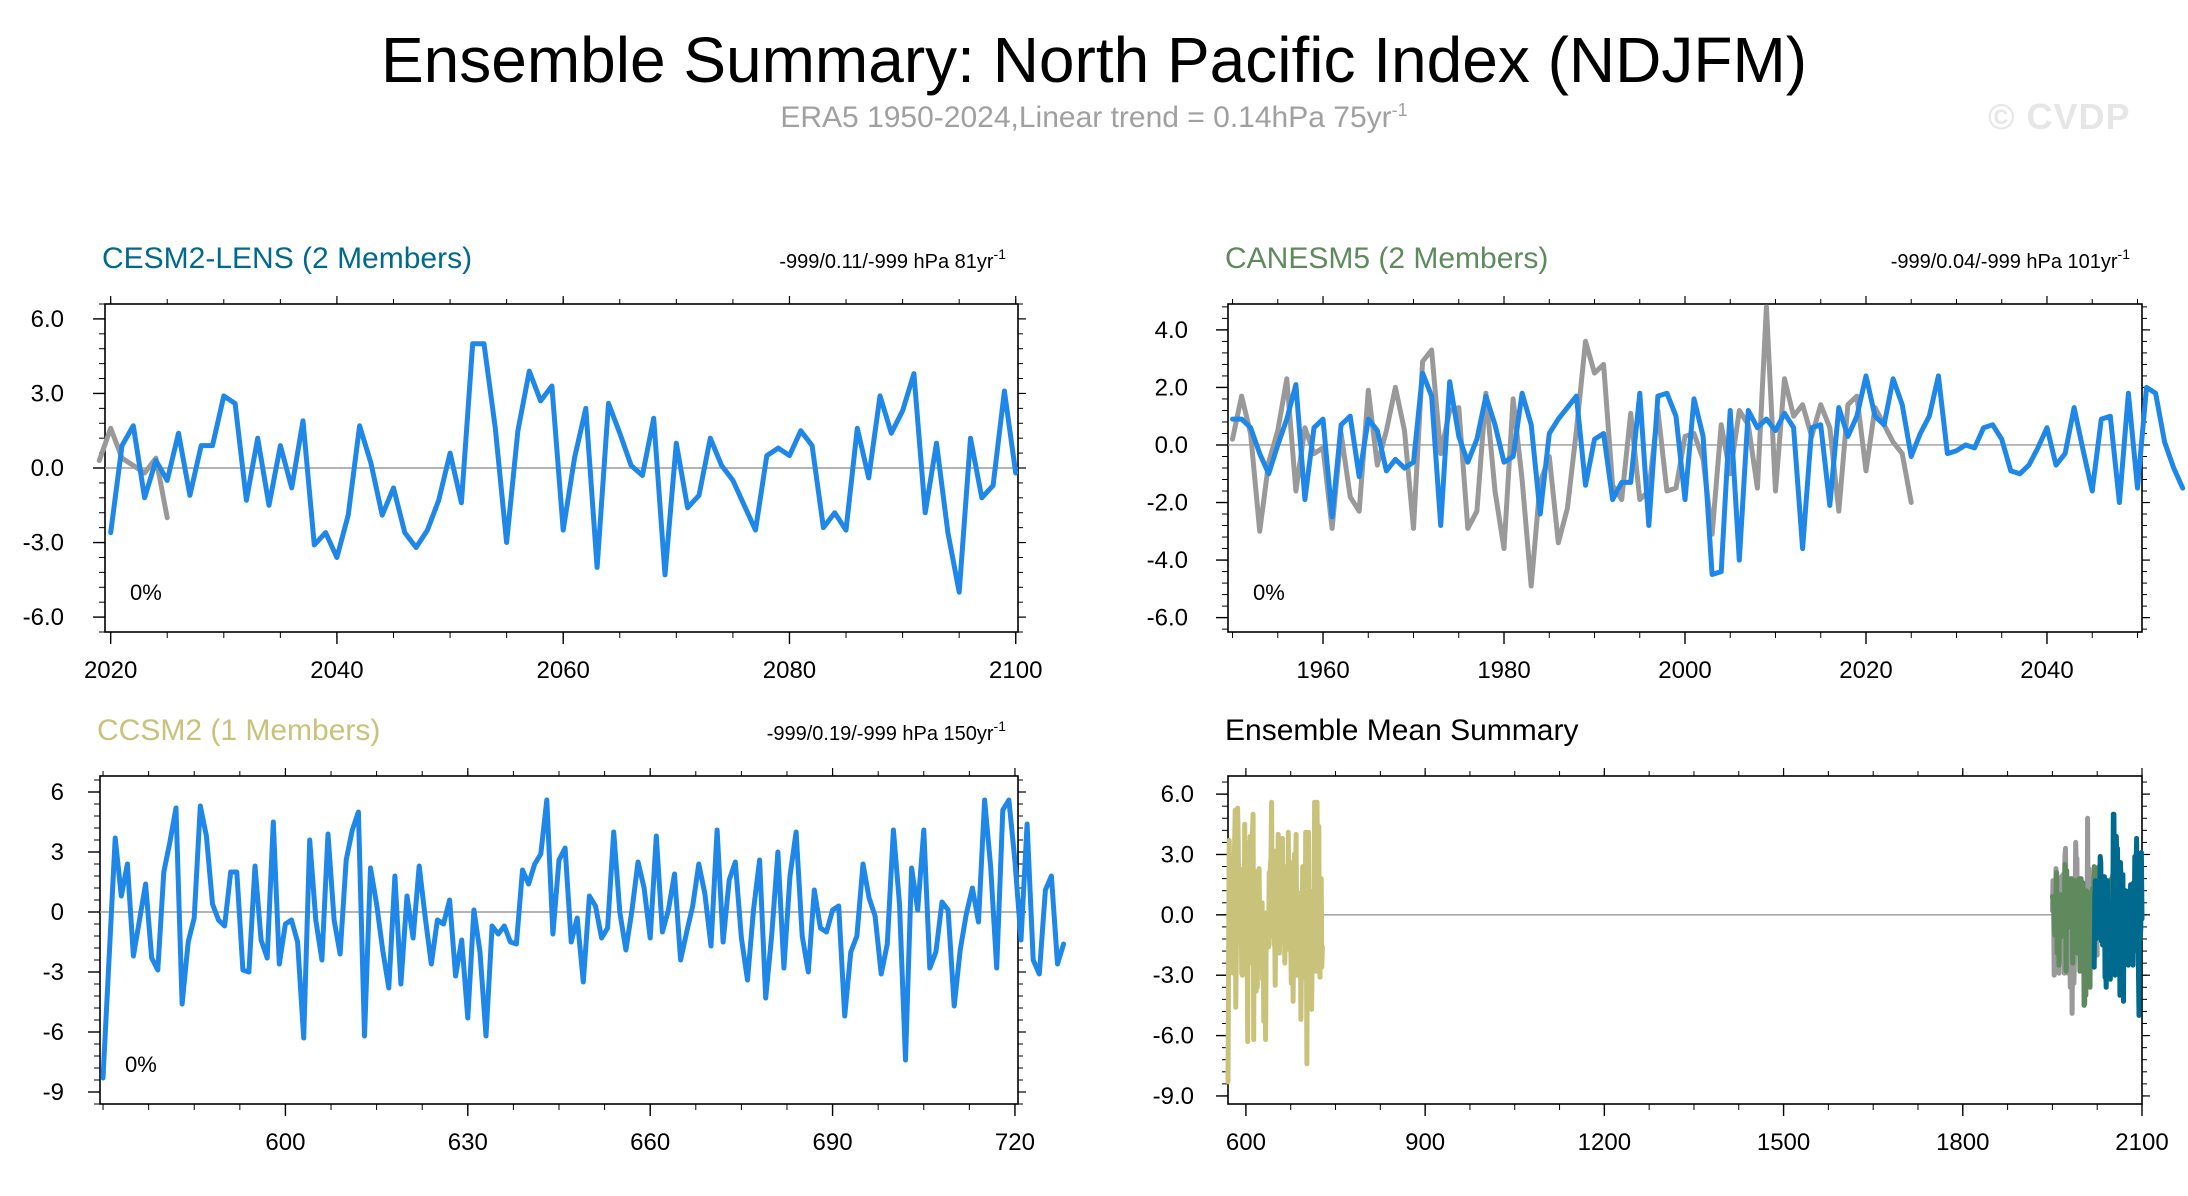 This screenshot has width=2188, height=1196. I want to click on y-tick-label: 6, so click(57, 792).